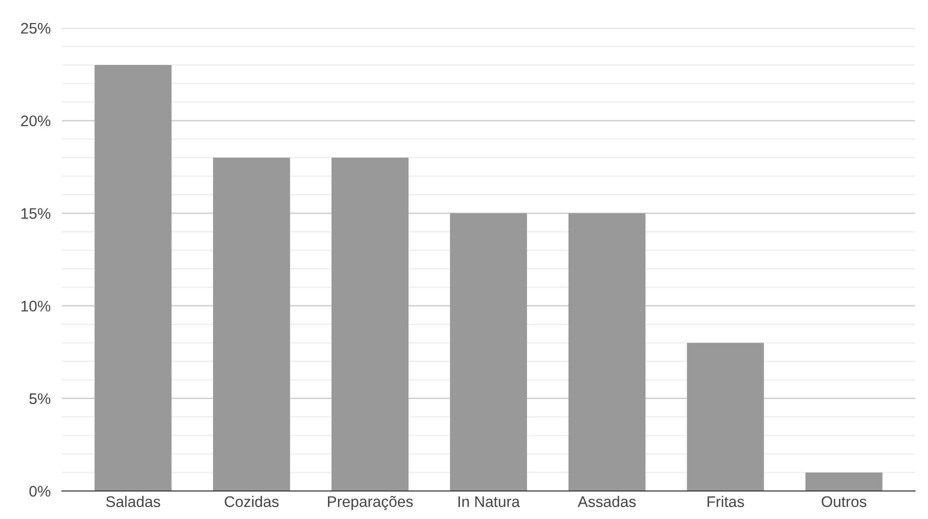 This screenshot has height=519, width=928. I want to click on y-tick-label: 25%, so click(35, 28).